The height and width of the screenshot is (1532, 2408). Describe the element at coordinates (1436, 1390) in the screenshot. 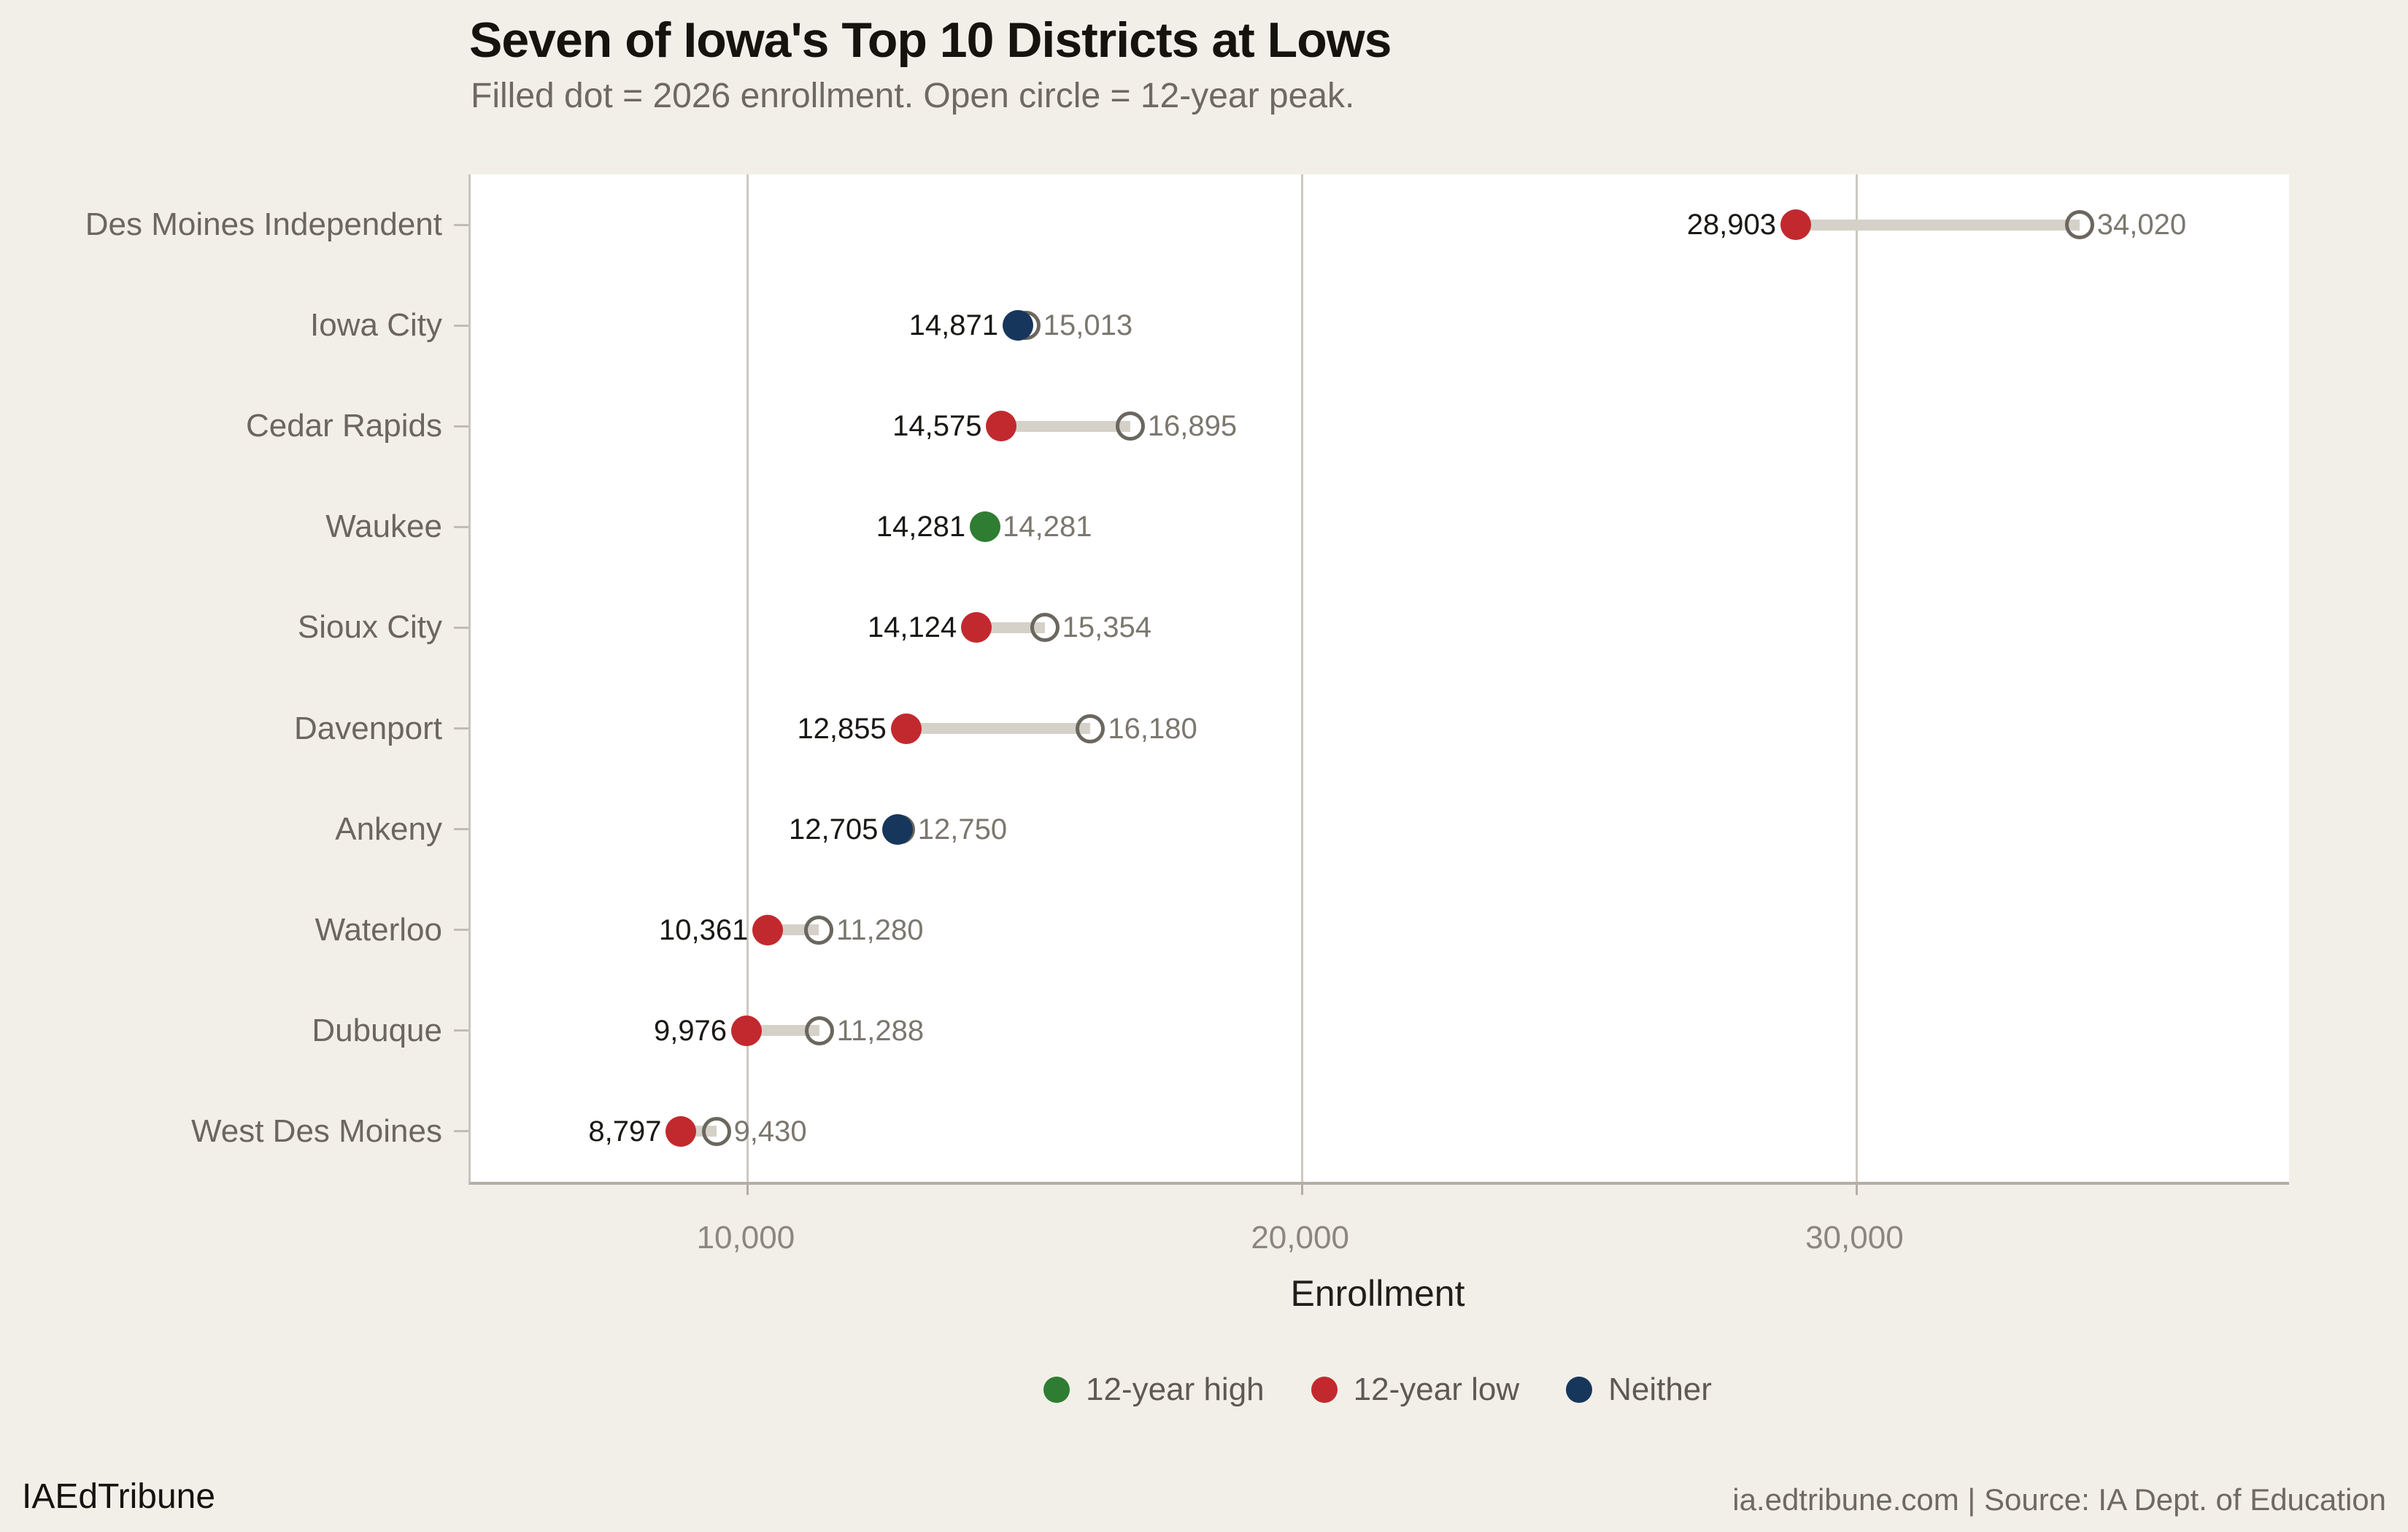

I see `legend-label-low: 12-year low` at that location.